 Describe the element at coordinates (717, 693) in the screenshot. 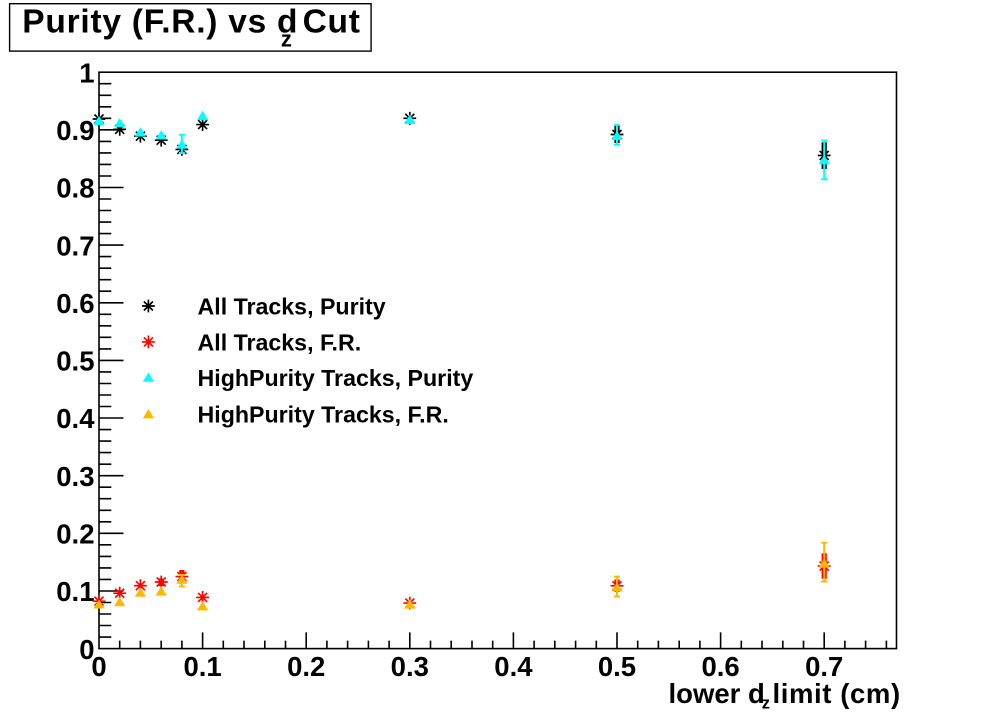

I see `svg-text: lower d` at that location.